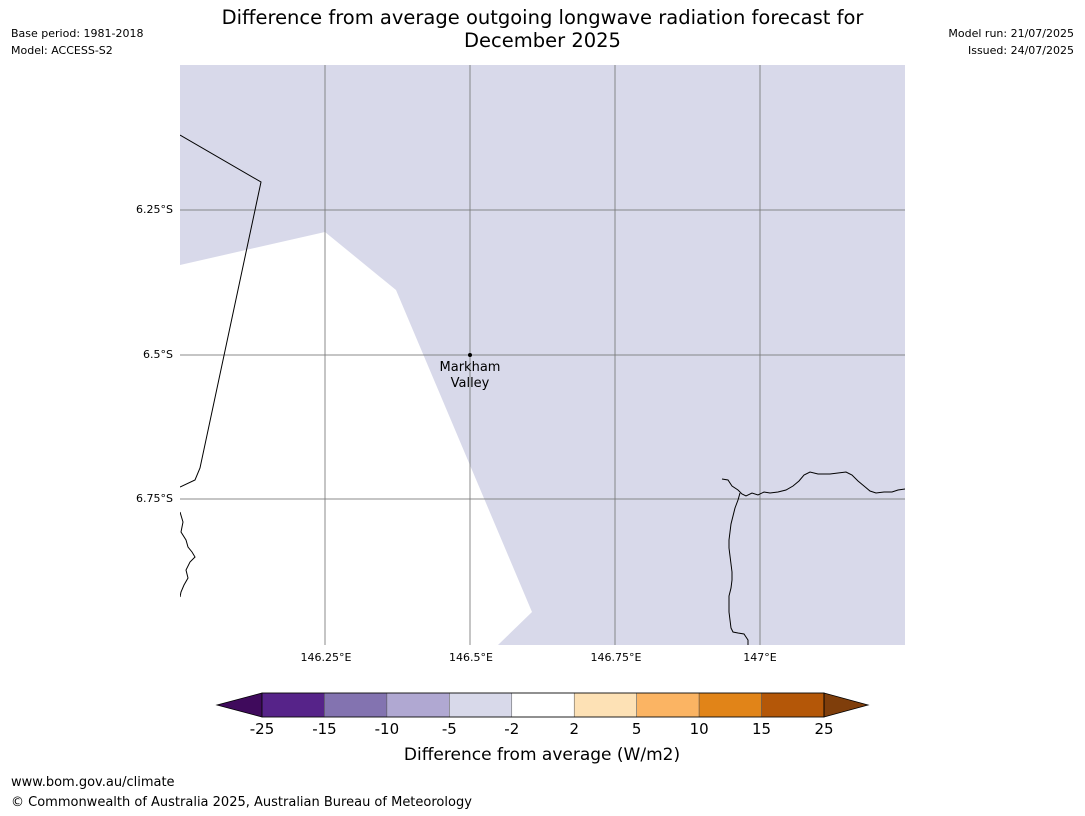 The width and height of the screenshot is (1085, 816). Describe the element at coordinates (813, 484) in the screenshot. I see `coastline-east` at that location.